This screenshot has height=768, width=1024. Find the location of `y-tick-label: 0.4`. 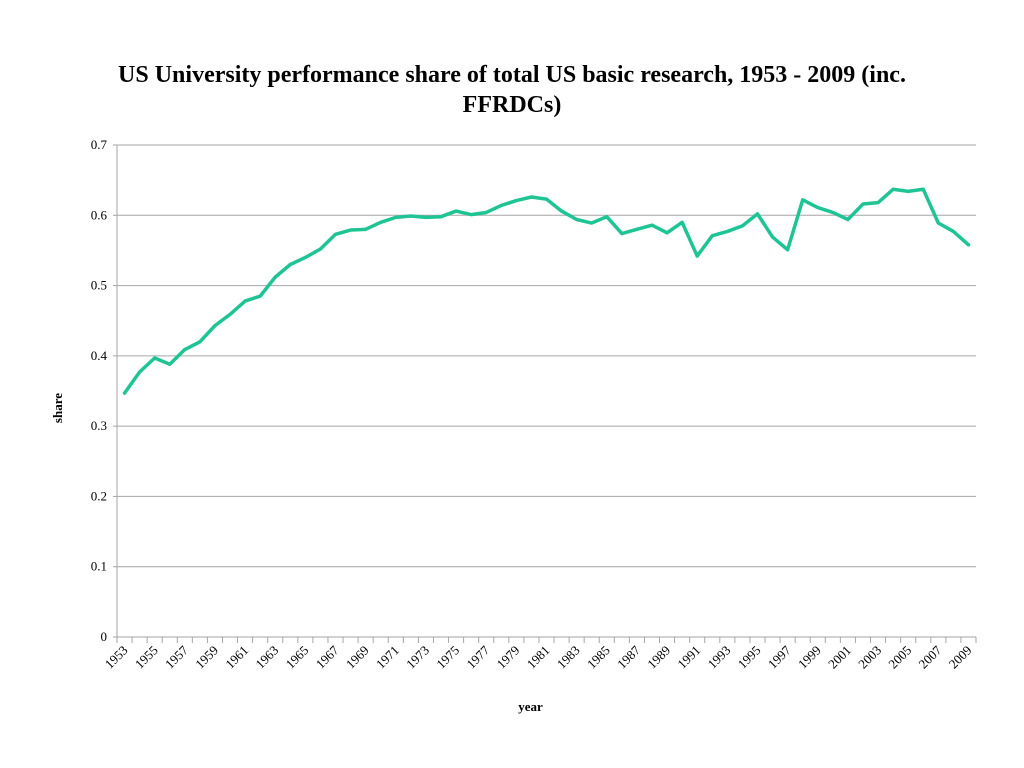

y-tick-label: 0.4 is located at coordinates (99, 355).